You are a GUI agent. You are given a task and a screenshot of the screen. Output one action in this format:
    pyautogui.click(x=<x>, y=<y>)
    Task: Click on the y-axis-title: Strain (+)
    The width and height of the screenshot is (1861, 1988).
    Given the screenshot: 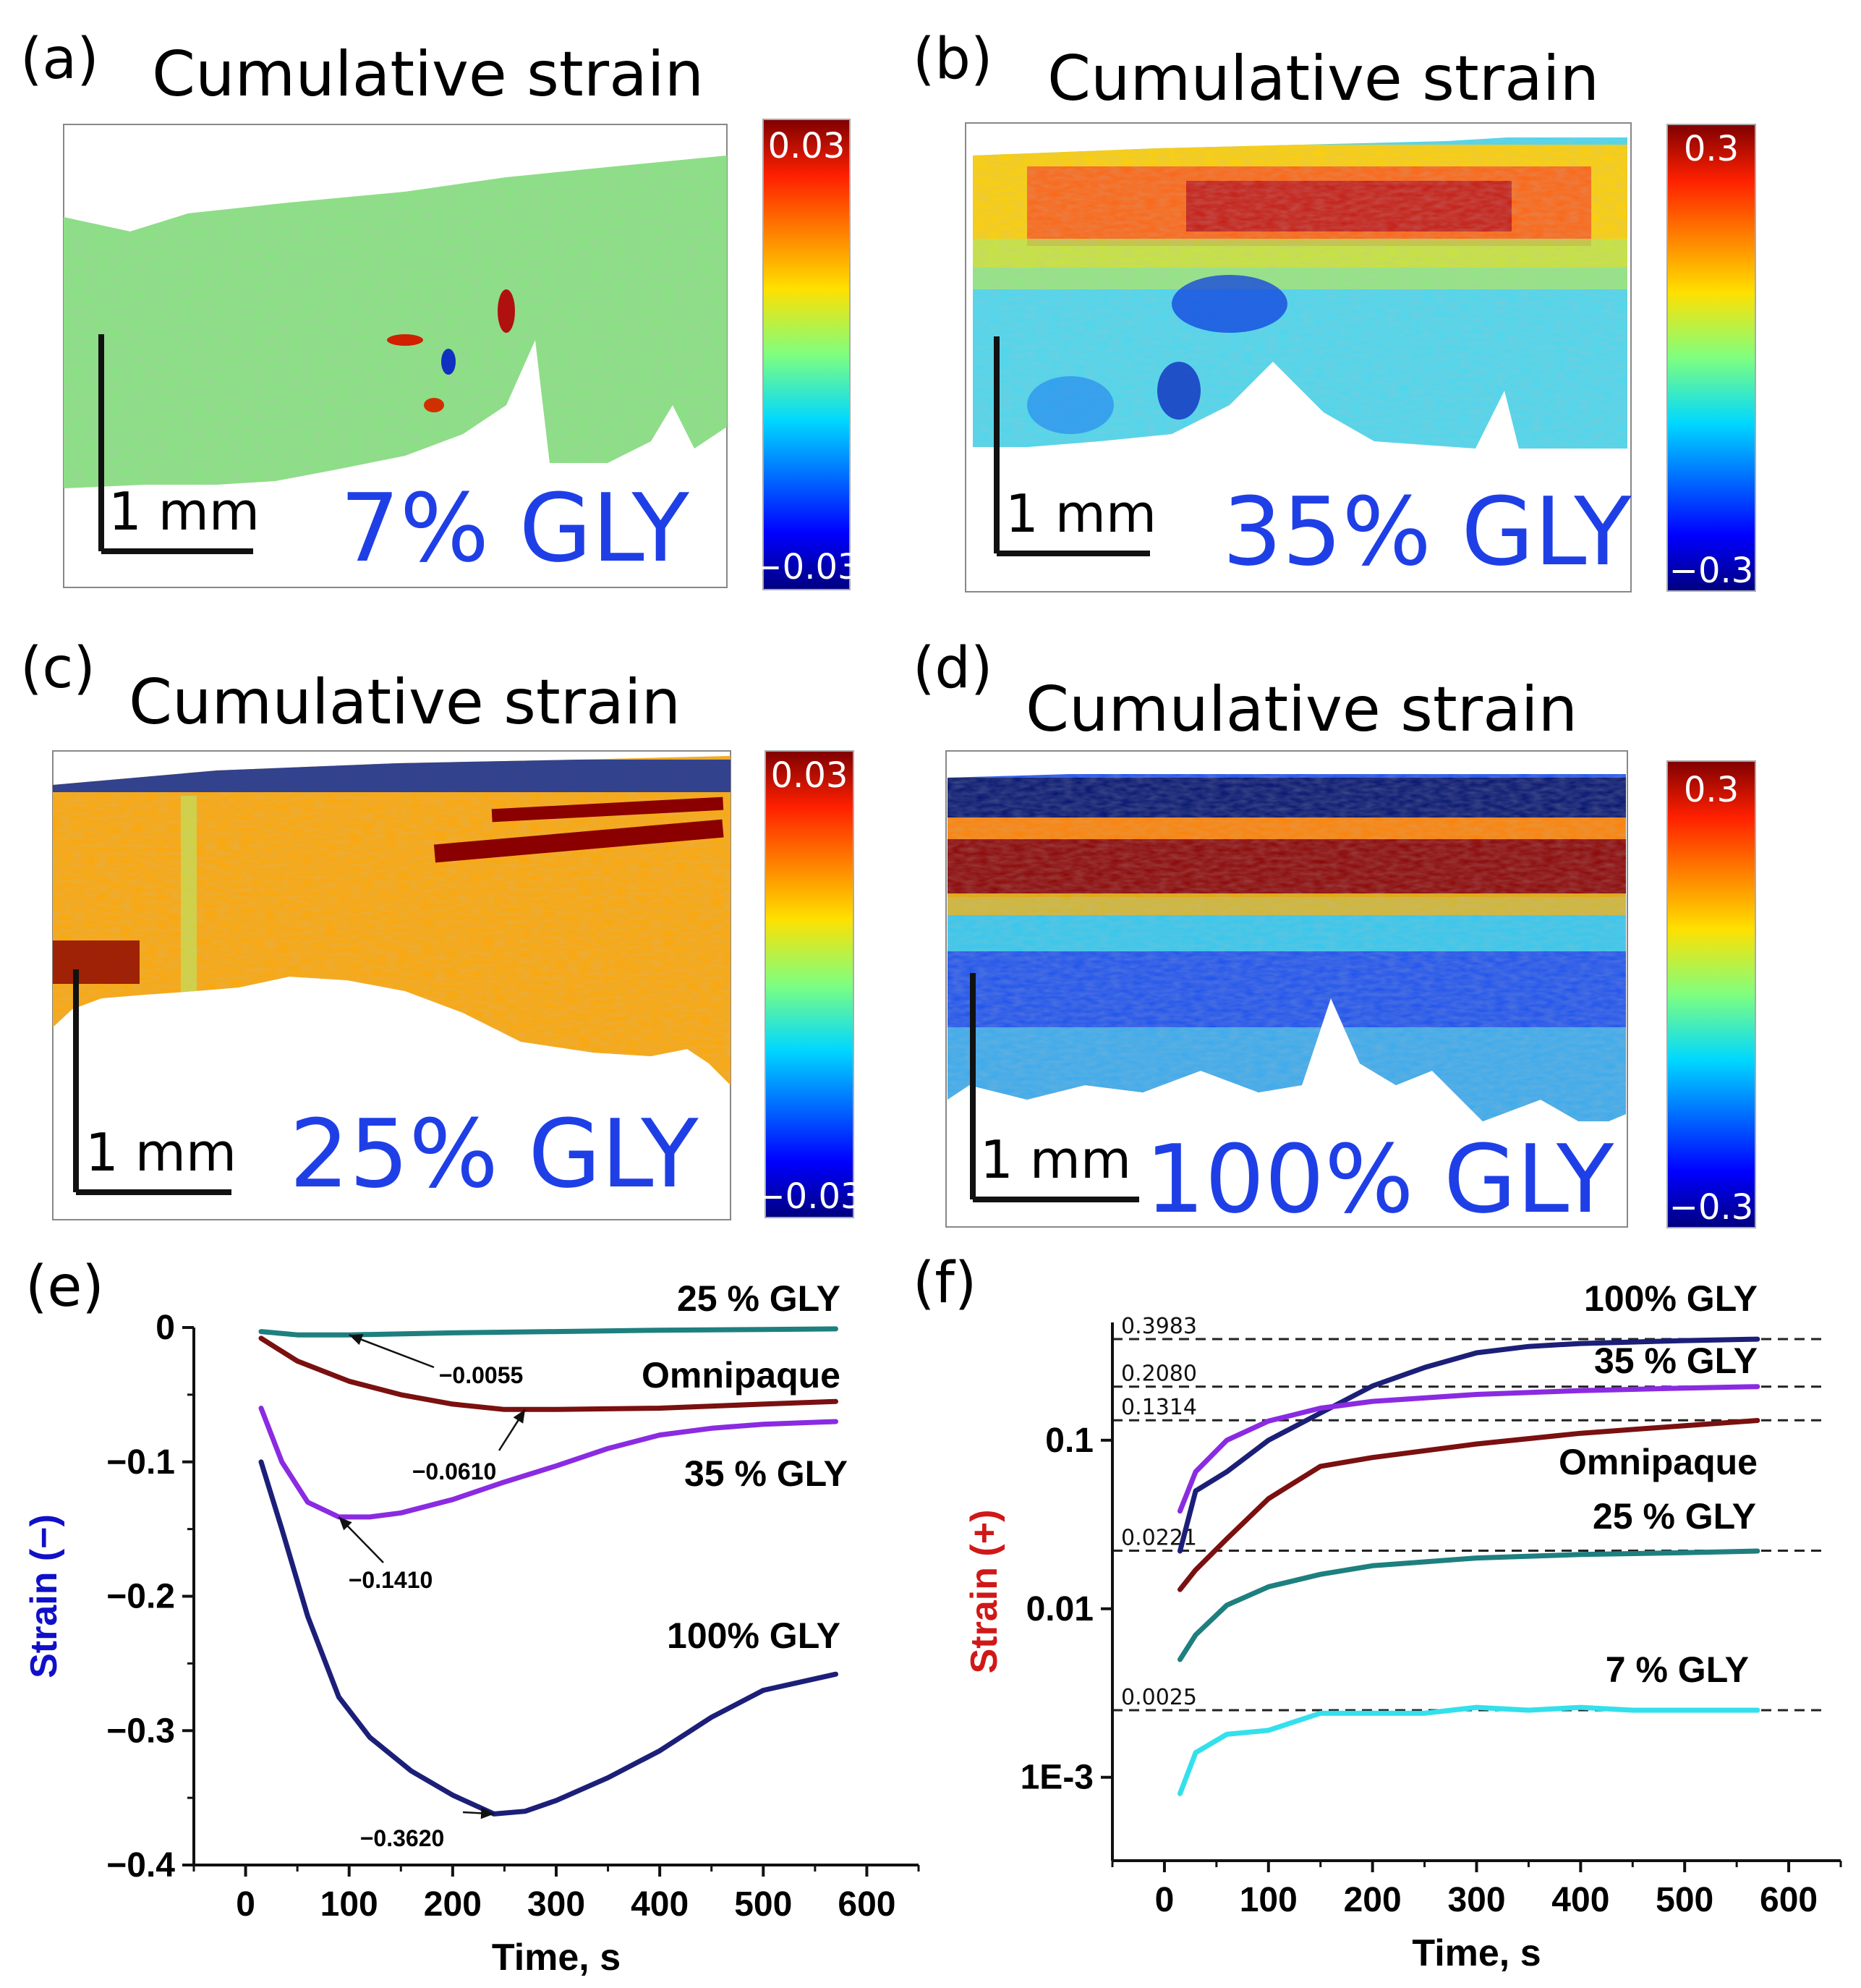 What is the action you would take?
    pyautogui.click(x=984, y=1592)
    